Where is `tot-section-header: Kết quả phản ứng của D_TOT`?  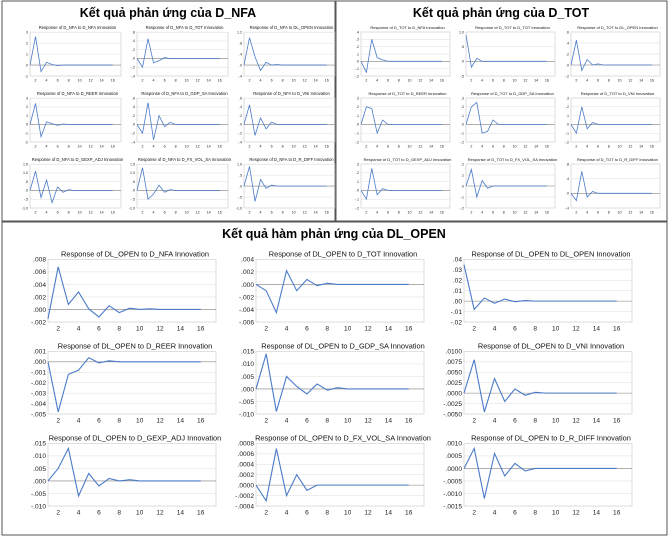
tot-section-header: Kết quả phản ứng của D_TOT is located at coordinates (501, 13).